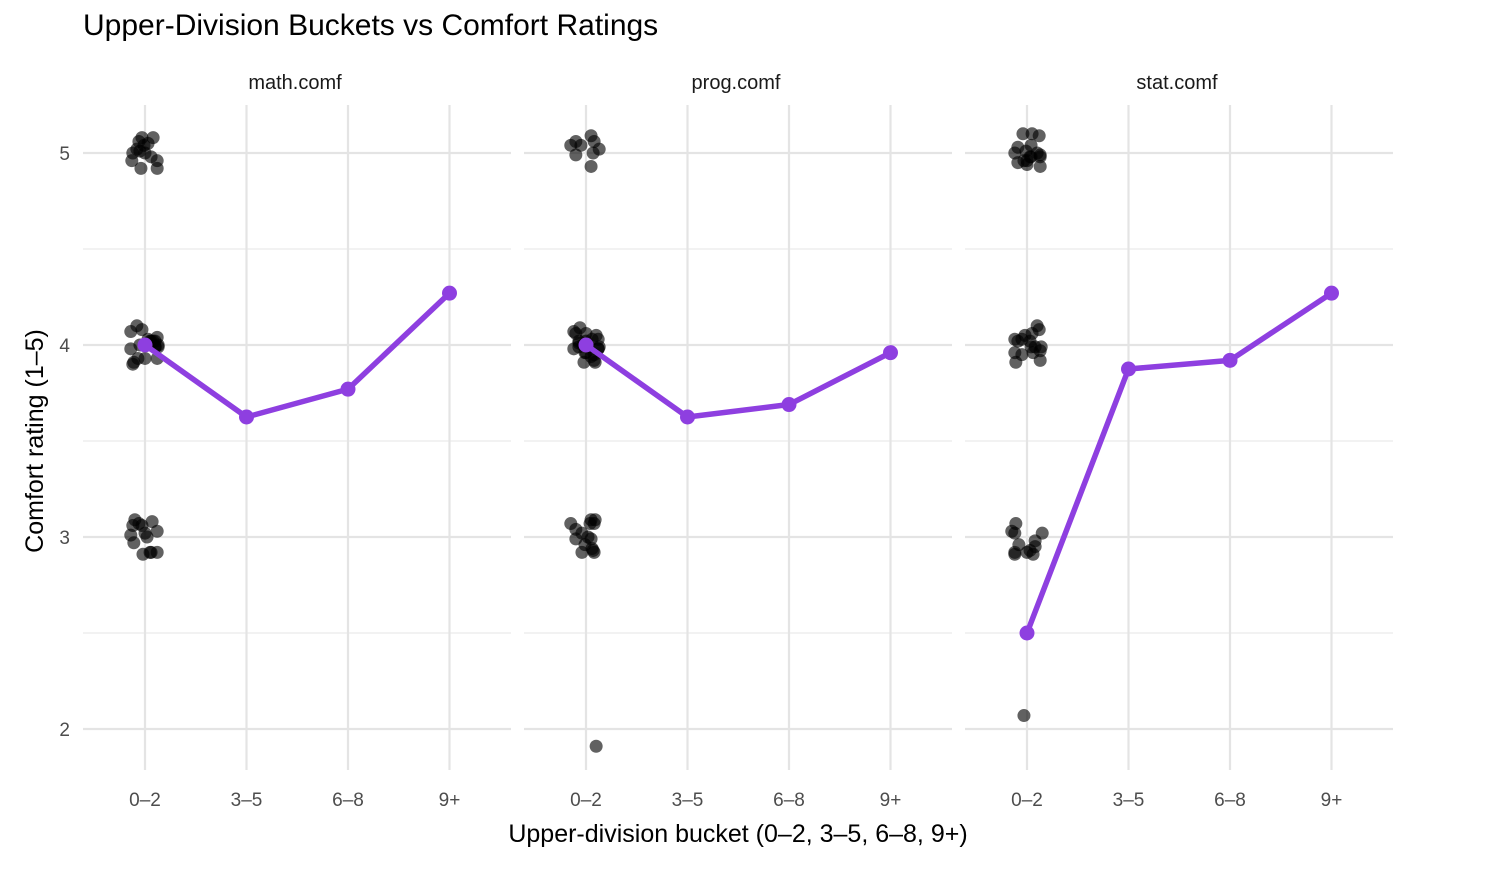 This screenshot has height=890, width=1496. What do you see at coordinates (1177, 83) in the screenshot?
I see `facet-label: stat.comf` at bounding box center [1177, 83].